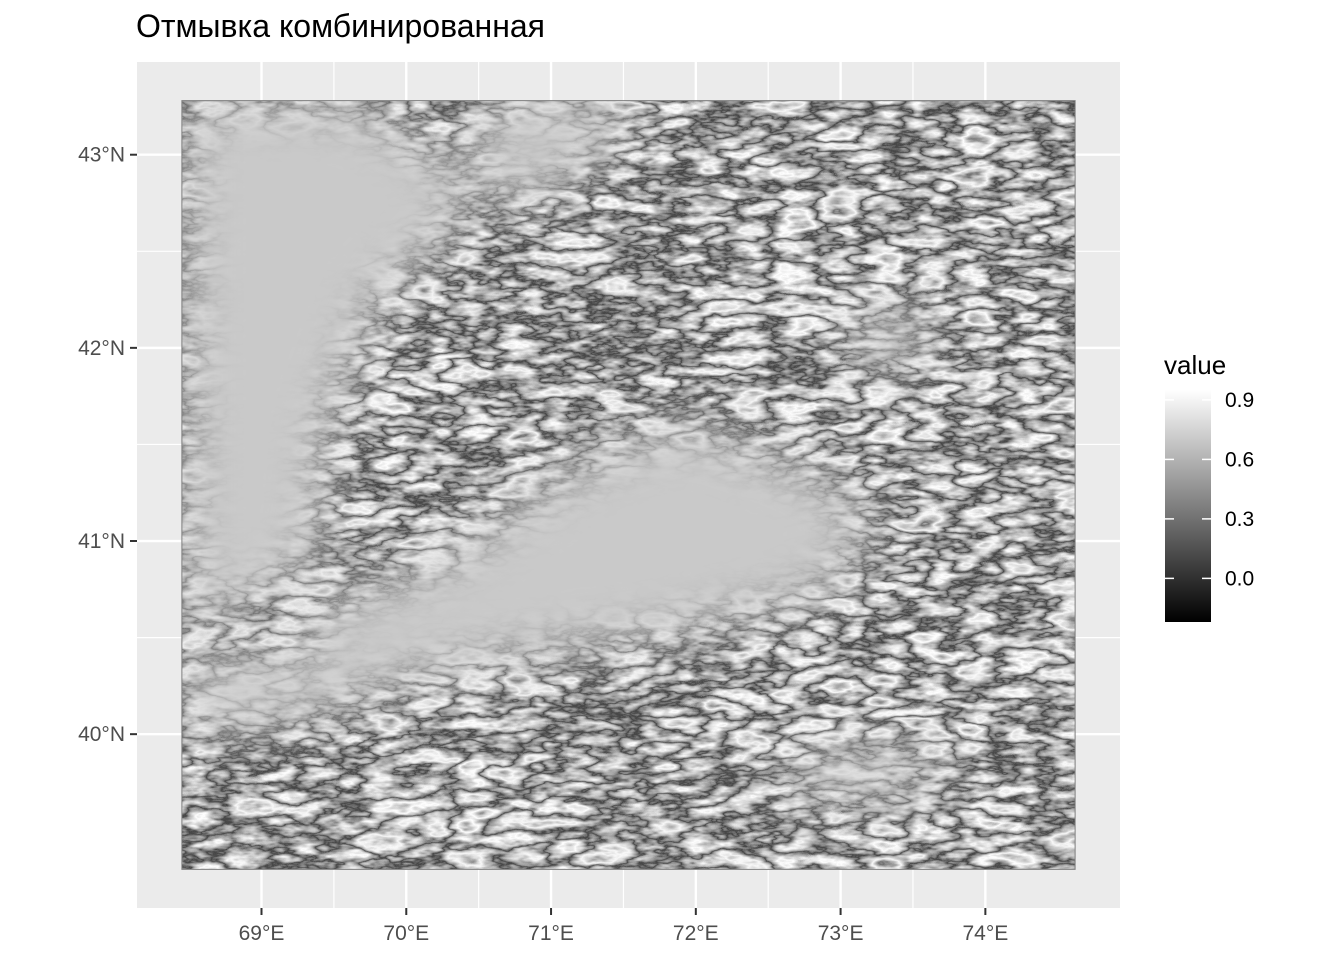 The width and height of the screenshot is (1344, 960). I want to click on y-tick-label: 41°N, so click(101, 541).